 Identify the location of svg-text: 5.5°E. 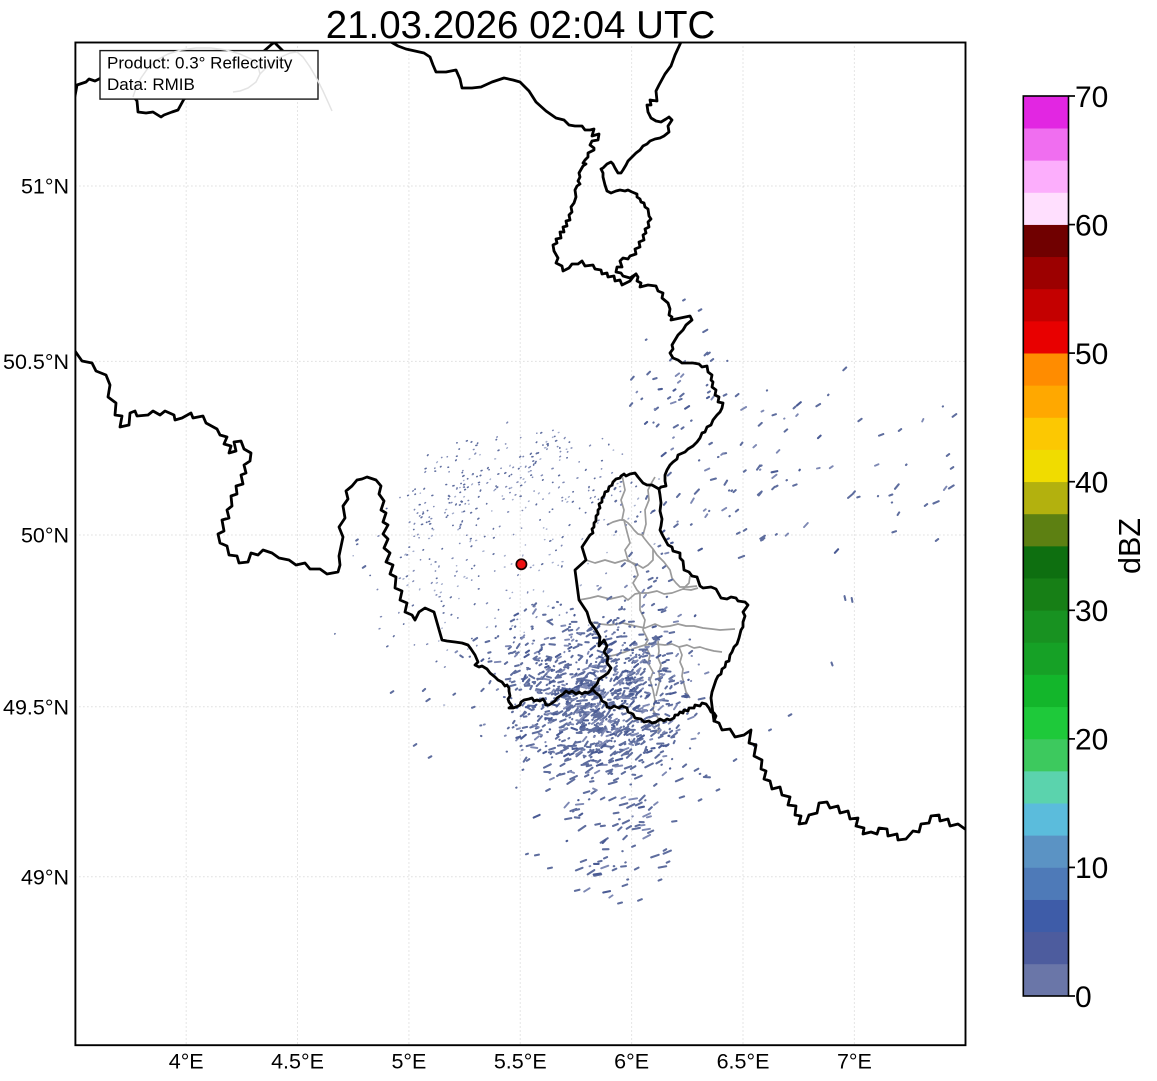
(520, 1062).